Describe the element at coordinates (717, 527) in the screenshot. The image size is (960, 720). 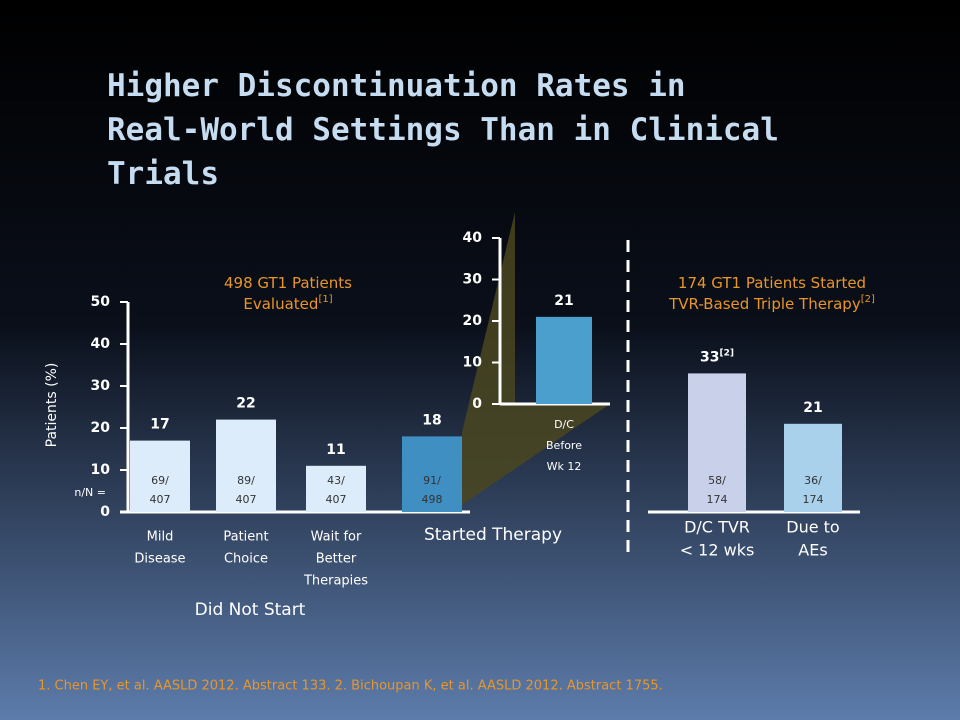
I see `category-label: D/C TVR` at that location.